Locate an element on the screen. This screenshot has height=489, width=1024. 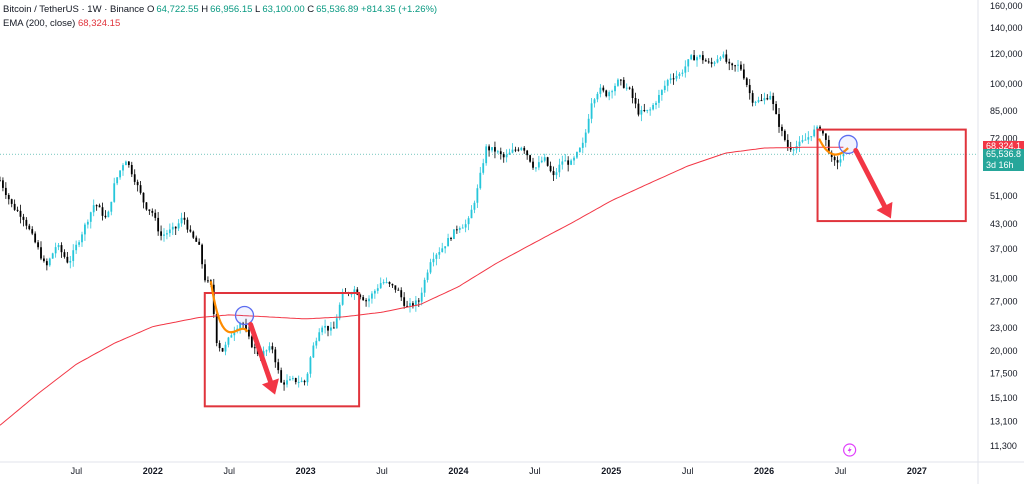
y-tick-label: 120,000 is located at coordinates (1006, 54).